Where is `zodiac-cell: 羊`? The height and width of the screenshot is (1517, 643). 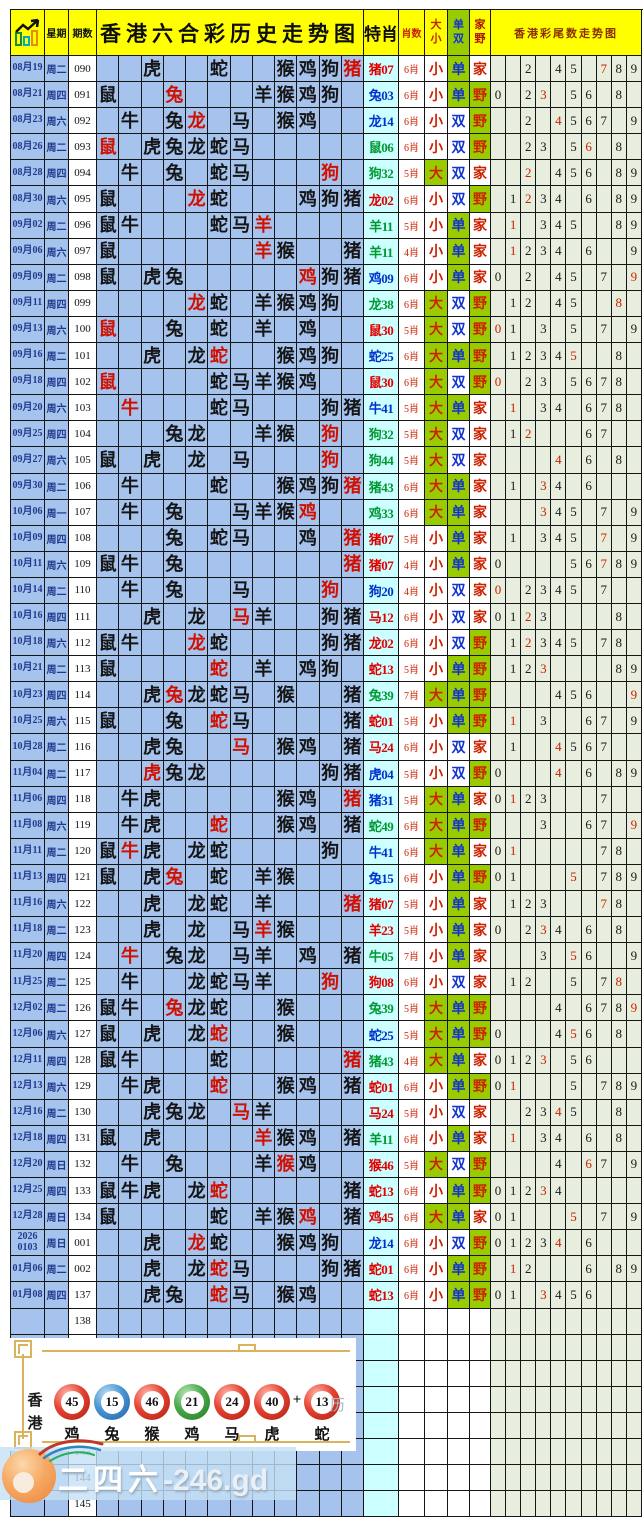 zodiac-cell: 羊 is located at coordinates (263, 956).